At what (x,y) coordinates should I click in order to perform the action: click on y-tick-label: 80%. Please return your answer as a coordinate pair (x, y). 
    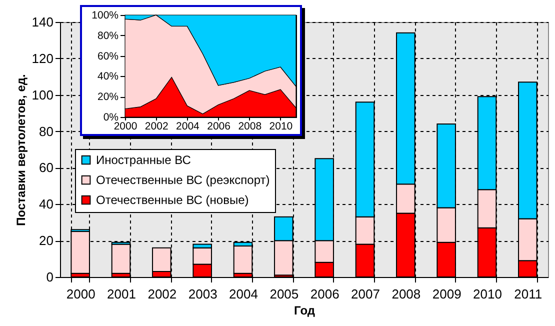
    Looking at the image, I should click on (107, 36).